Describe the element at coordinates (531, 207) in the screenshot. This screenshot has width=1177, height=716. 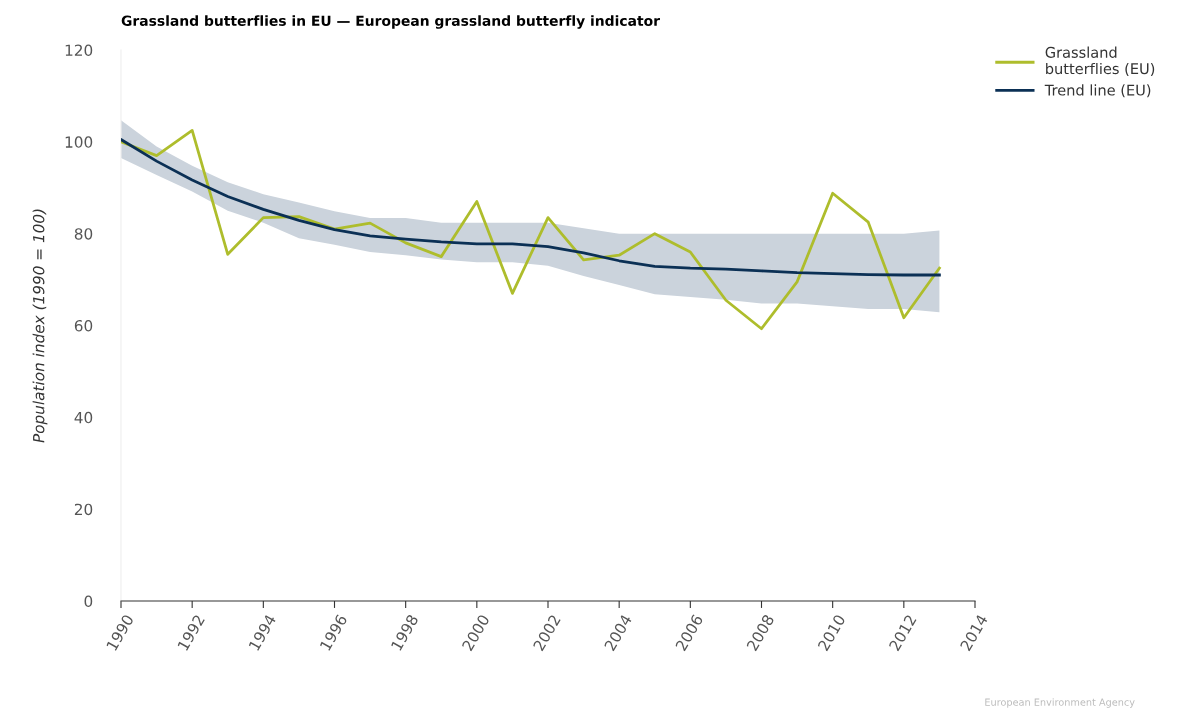
I see `line-series` at that location.